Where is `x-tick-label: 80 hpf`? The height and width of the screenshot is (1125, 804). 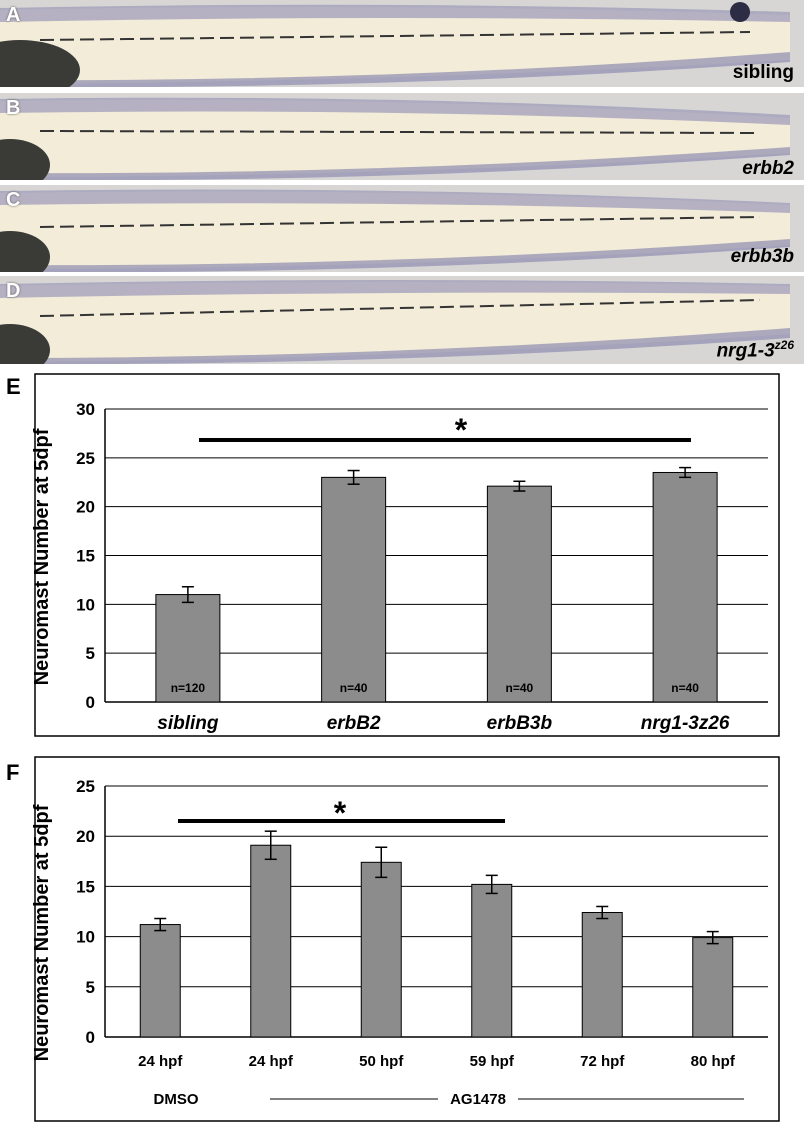
x-tick-label: 80 hpf is located at coordinates (713, 1061).